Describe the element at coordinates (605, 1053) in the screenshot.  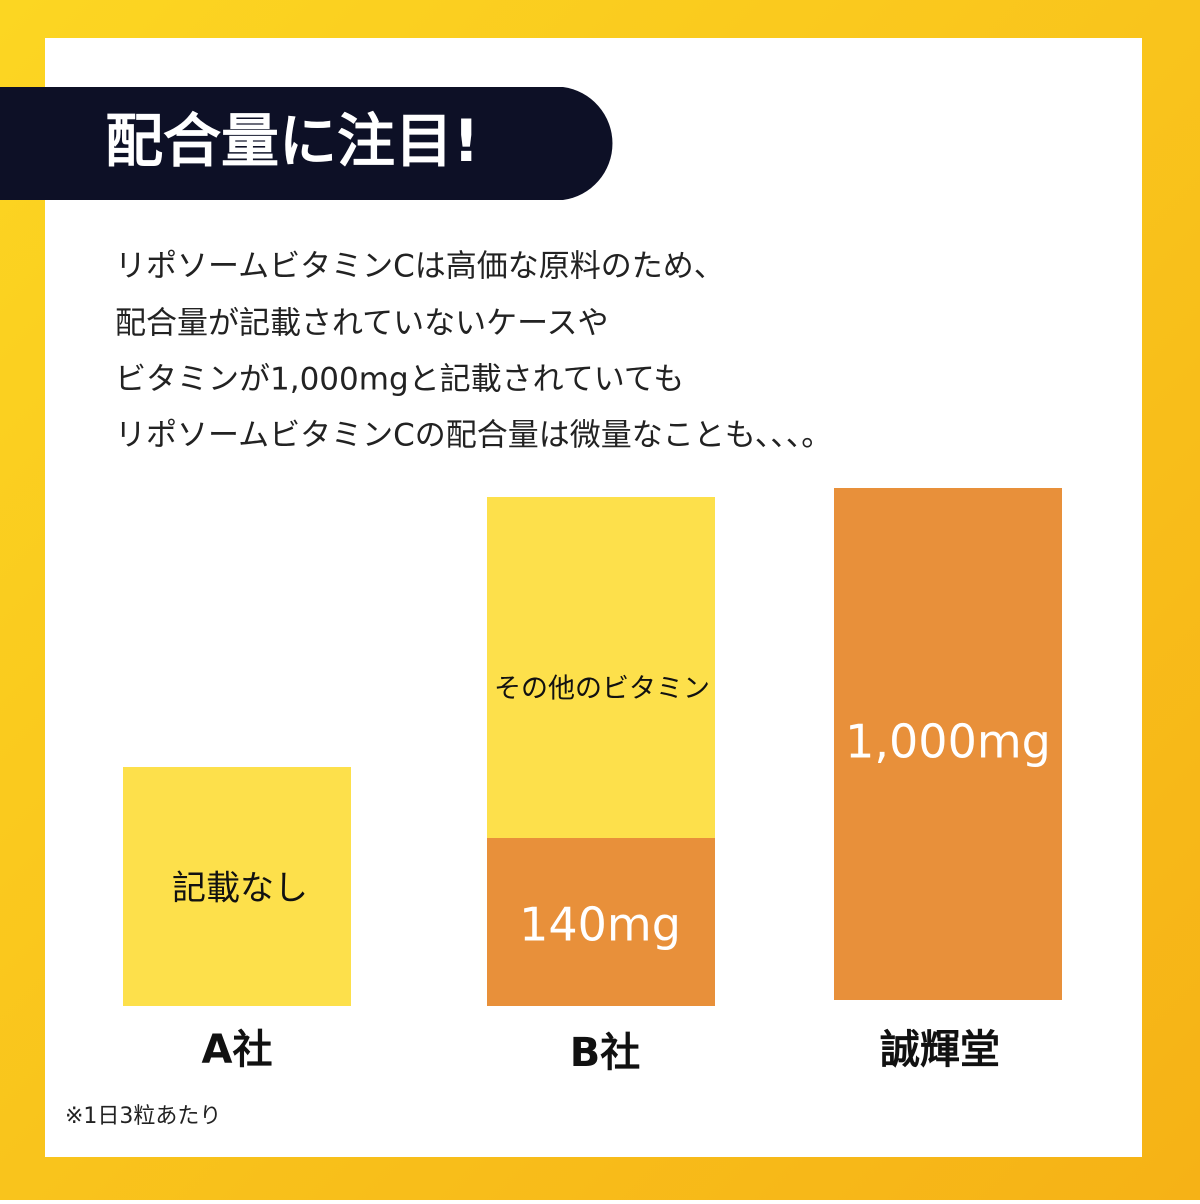
I see `column-name: B社` at that location.